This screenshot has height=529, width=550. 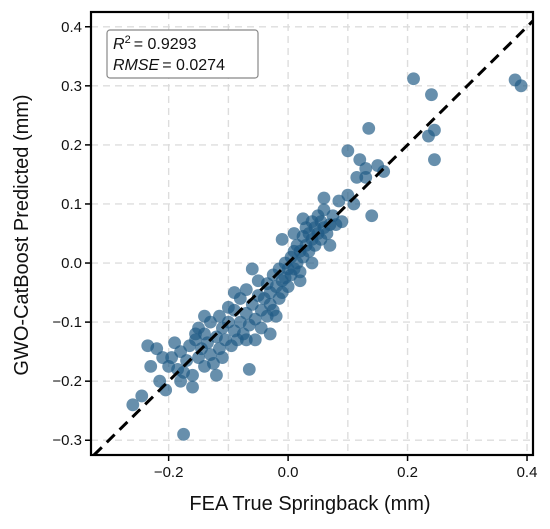 What do you see at coordinates (407, 472) in the screenshot?
I see `x-tick-label: 0.2` at bounding box center [407, 472].